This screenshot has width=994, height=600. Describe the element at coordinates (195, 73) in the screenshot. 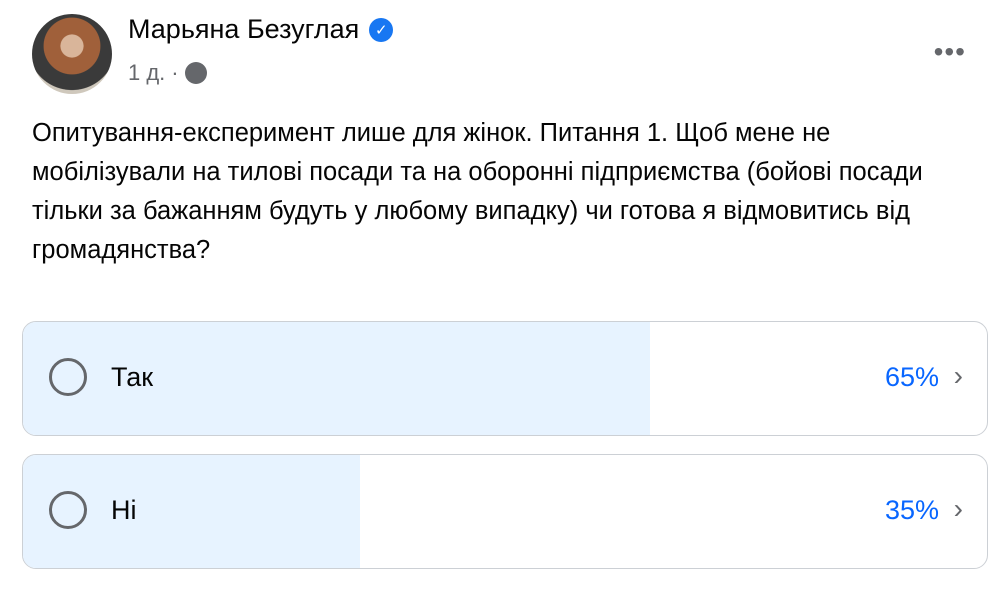

I see `globe-icon` at that location.